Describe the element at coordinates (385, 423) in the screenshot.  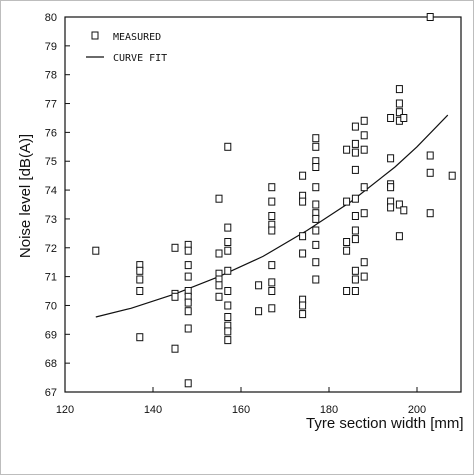
I see `x-axis-title: Tyre section width [mm]` at that location.